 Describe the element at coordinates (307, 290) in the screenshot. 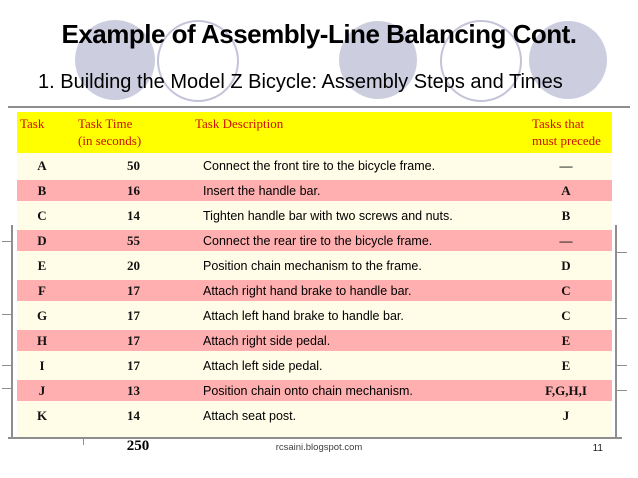

I see `table-cell-description: Attach right hand brake to handle bar.` at that location.